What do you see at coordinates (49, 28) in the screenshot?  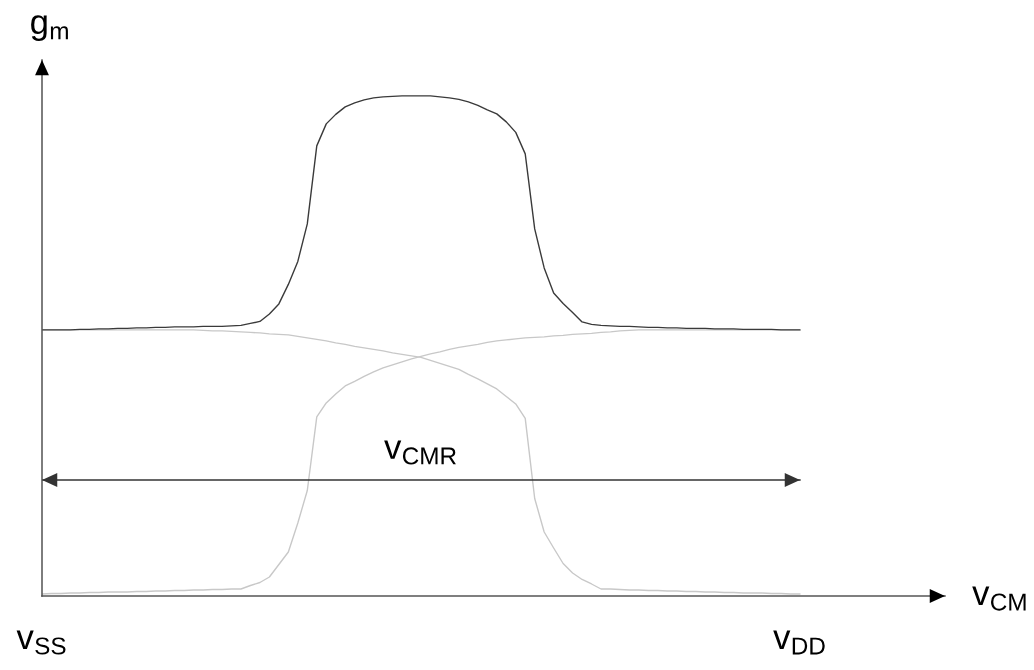 I see `y-axis-title: g$_{m}$` at bounding box center [49, 28].